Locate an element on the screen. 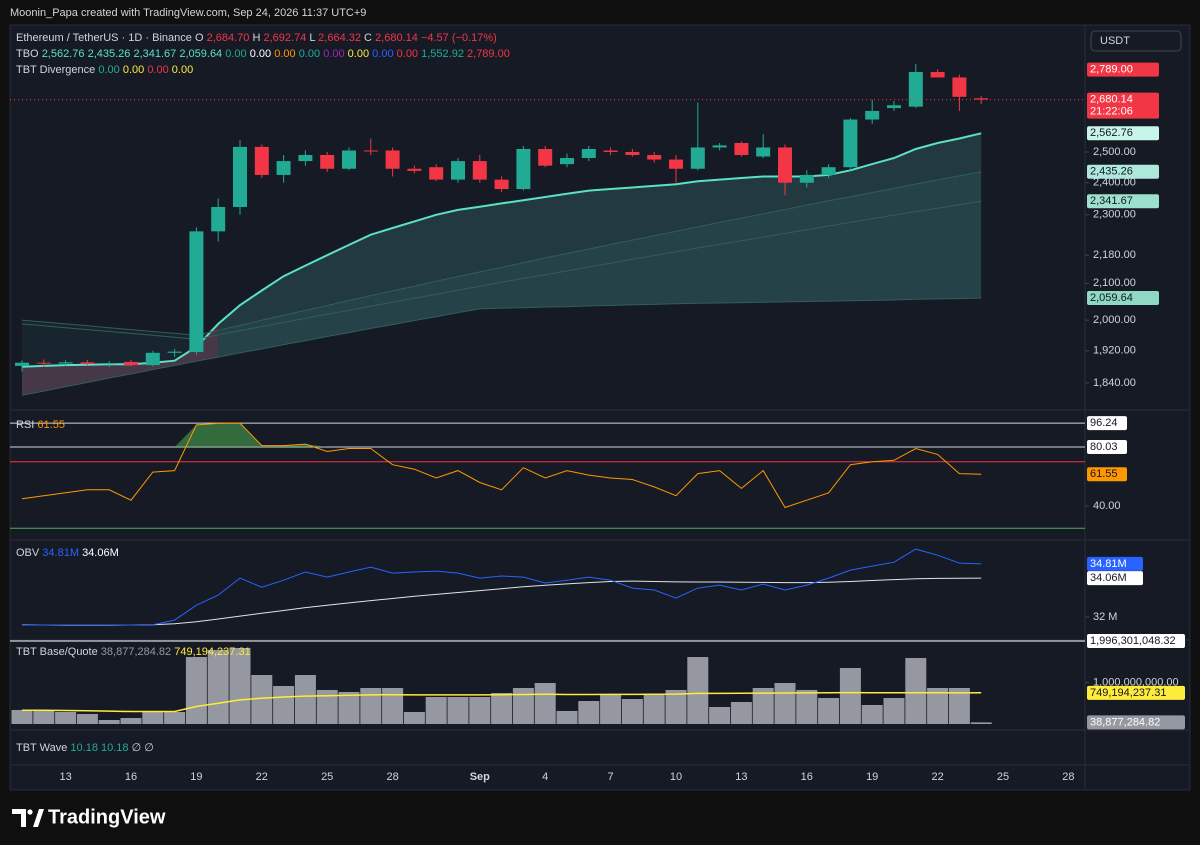 Image resolution: width=1200 pixels, height=845 pixels. logo is located at coordinates (28, 818).